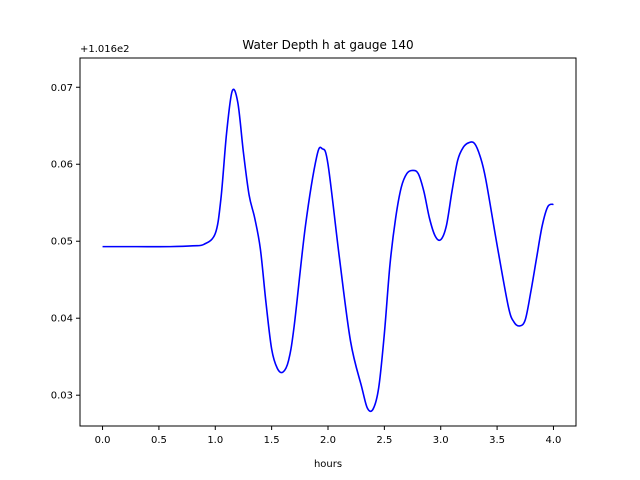 The height and width of the screenshot is (480, 640). Describe the element at coordinates (62, 396) in the screenshot. I see `y-tick-label: 0.03` at that location.